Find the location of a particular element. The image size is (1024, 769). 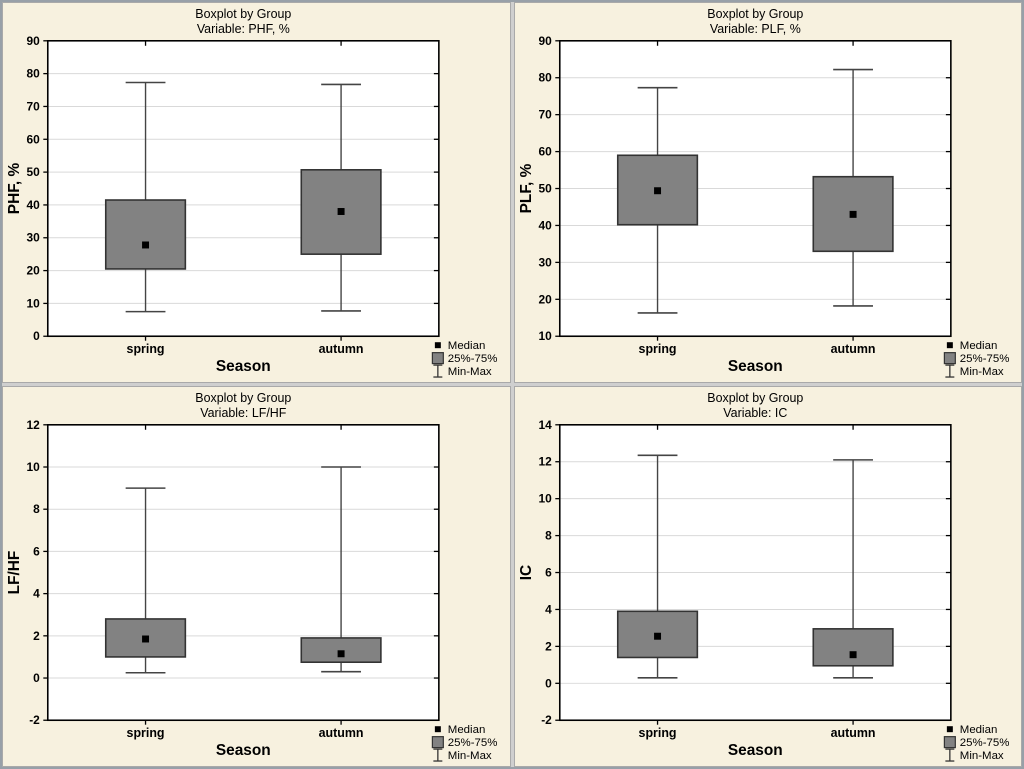

ytick-label: 6 is located at coordinates (36, 551).